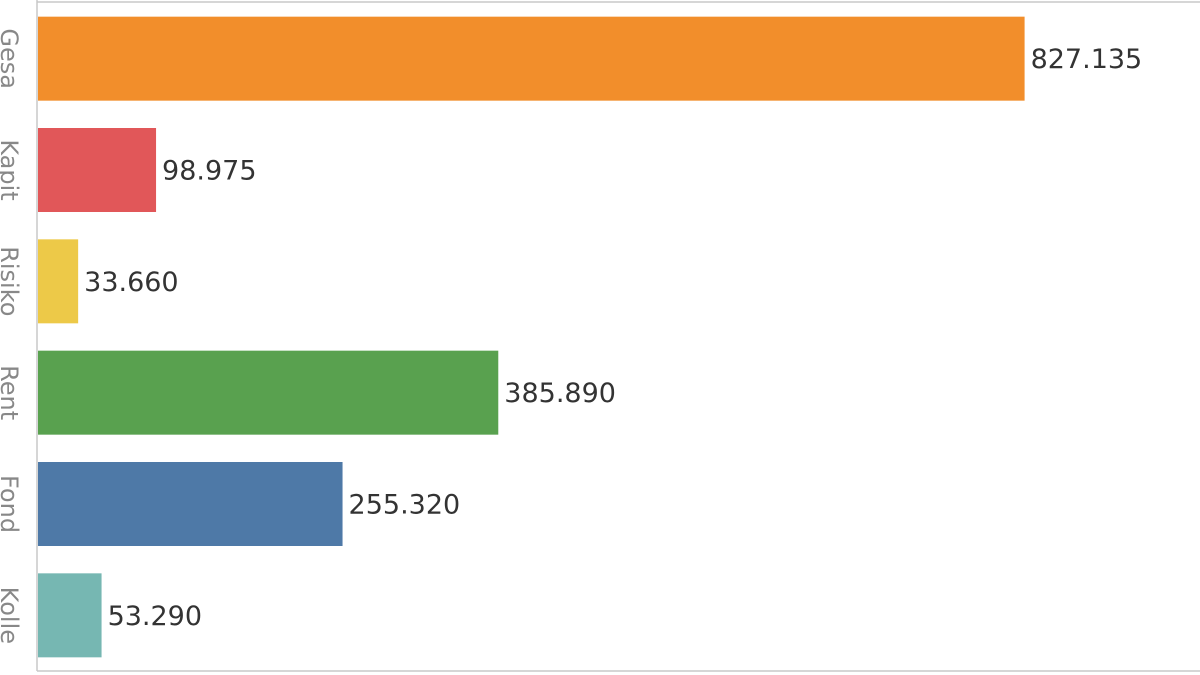  Describe the element at coordinates (560, 393) in the screenshot. I see `value-label: 385.890` at that location.